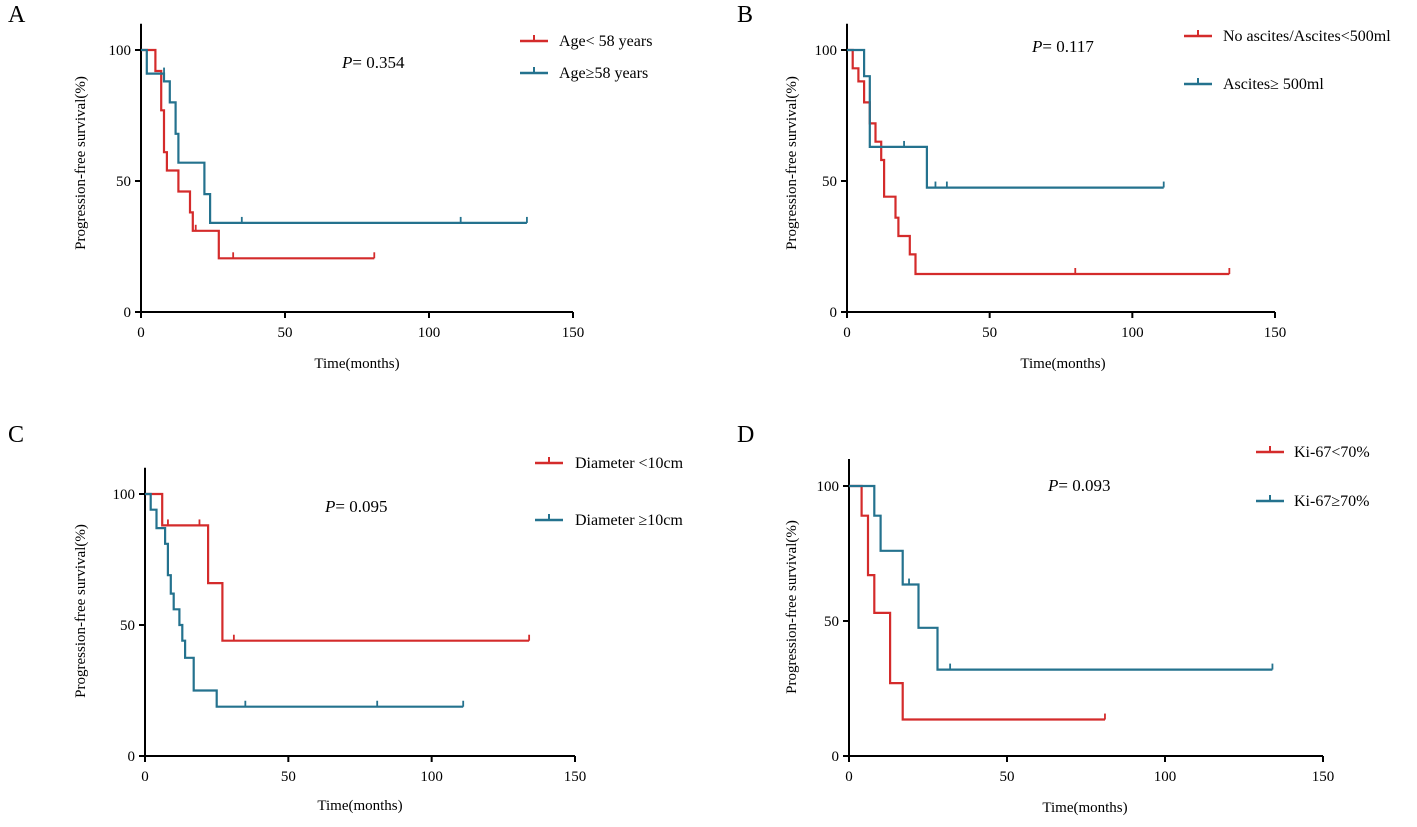 The width and height of the screenshot is (1417, 827). I want to click on legend: No ascites/Ascites<500ml Ascites≥ 500ml, so click(1287, 60).